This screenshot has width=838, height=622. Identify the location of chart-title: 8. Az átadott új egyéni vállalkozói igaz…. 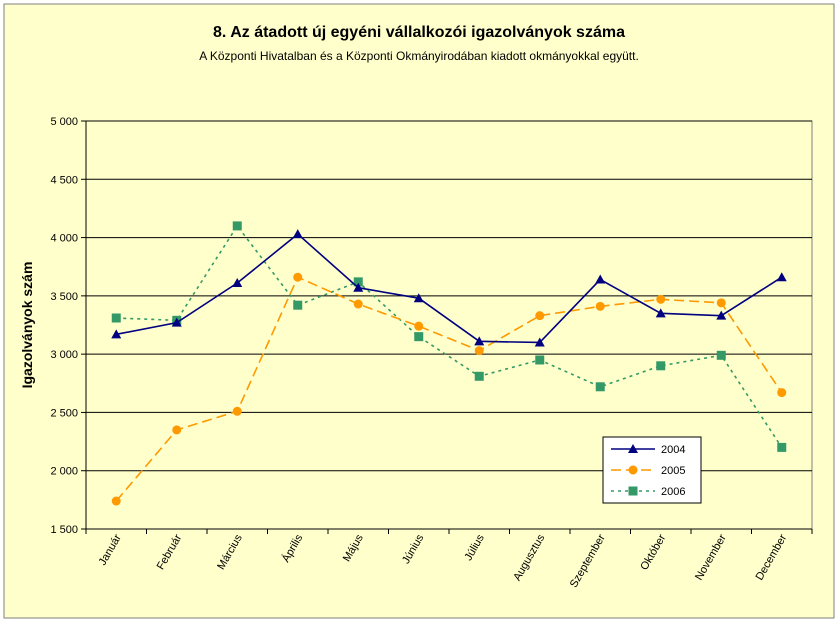
(419, 32).